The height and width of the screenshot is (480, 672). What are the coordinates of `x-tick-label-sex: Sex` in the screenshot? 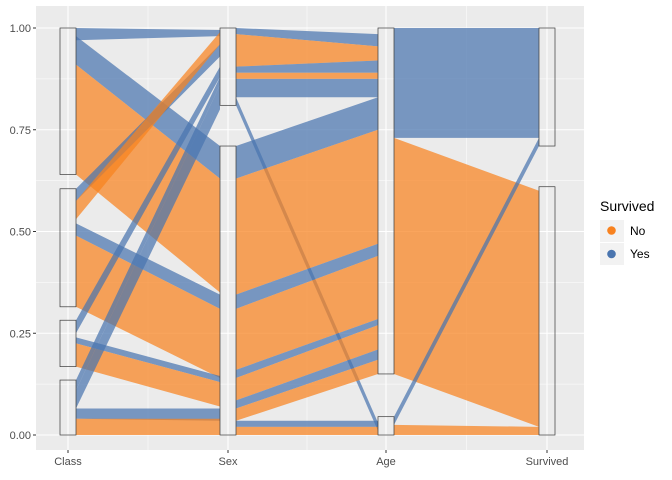 It's located at (228, 462).